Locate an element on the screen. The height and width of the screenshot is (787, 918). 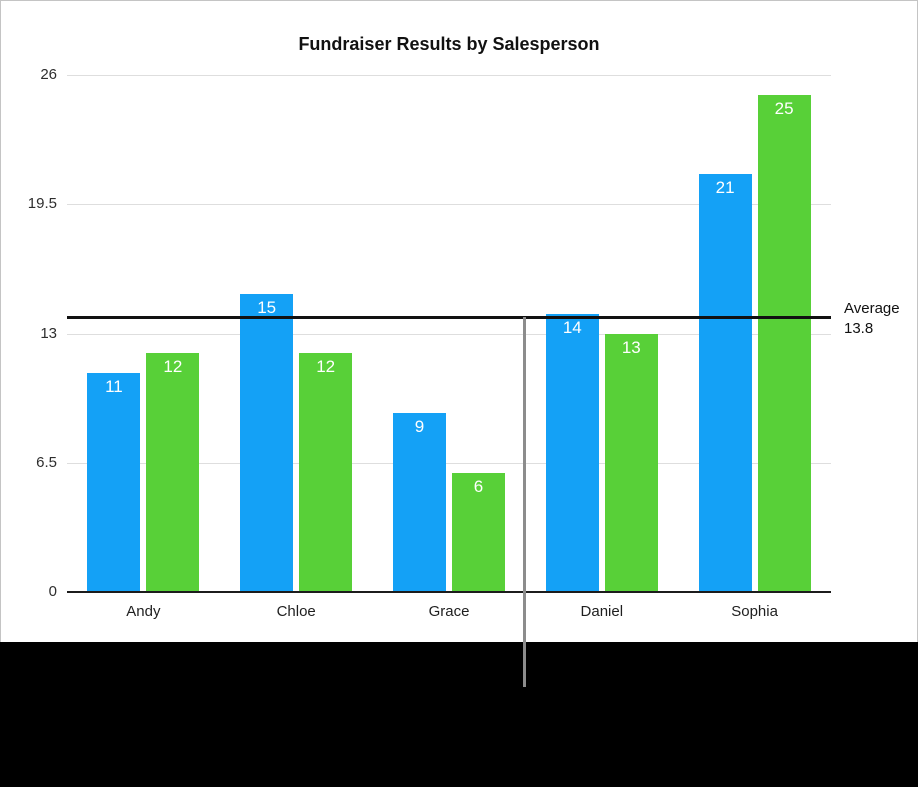
average-label-text: Average is located at coordinates (872, 308).